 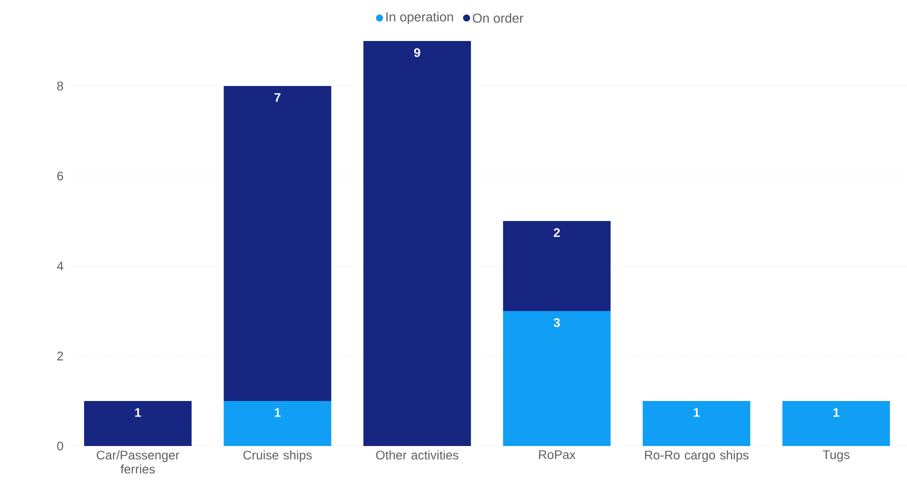 I want to click on y-tick-label: 4, so click(x=60, y=266).